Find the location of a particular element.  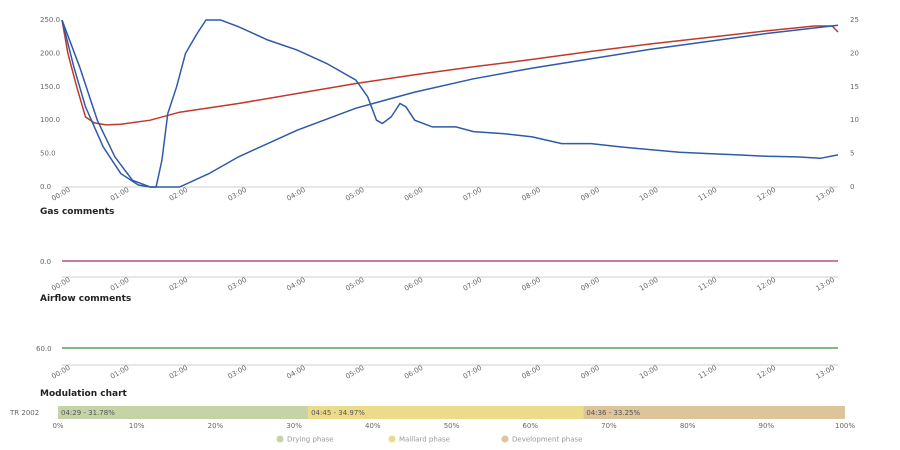

right-y-tick-label: 20 is located at coordinates (854, 53).